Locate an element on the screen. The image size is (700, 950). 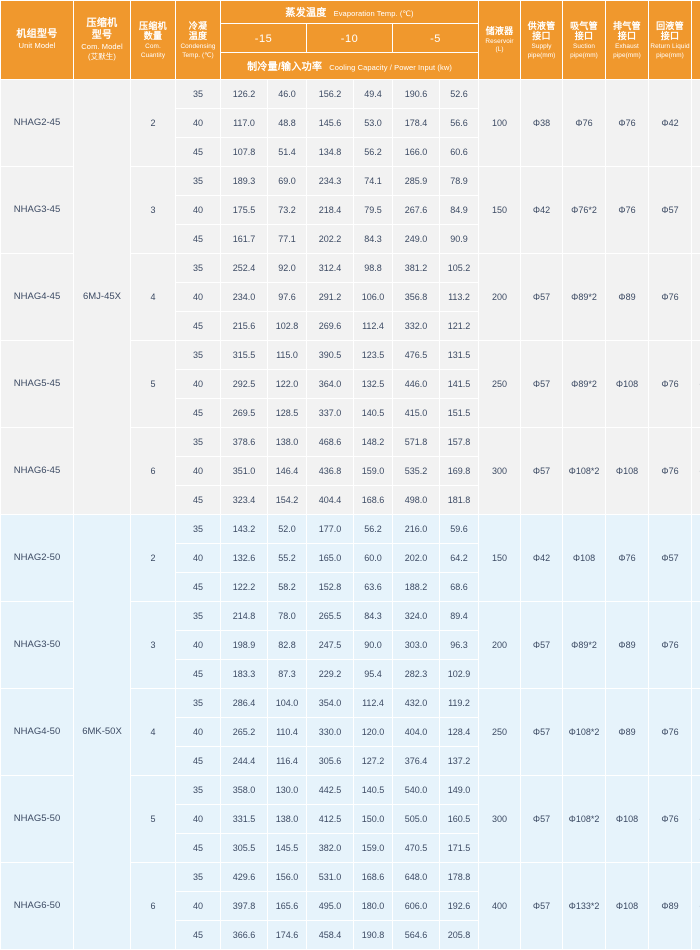
cell-capacity-minus5: 285.9 is located at coordinates (416, 181).